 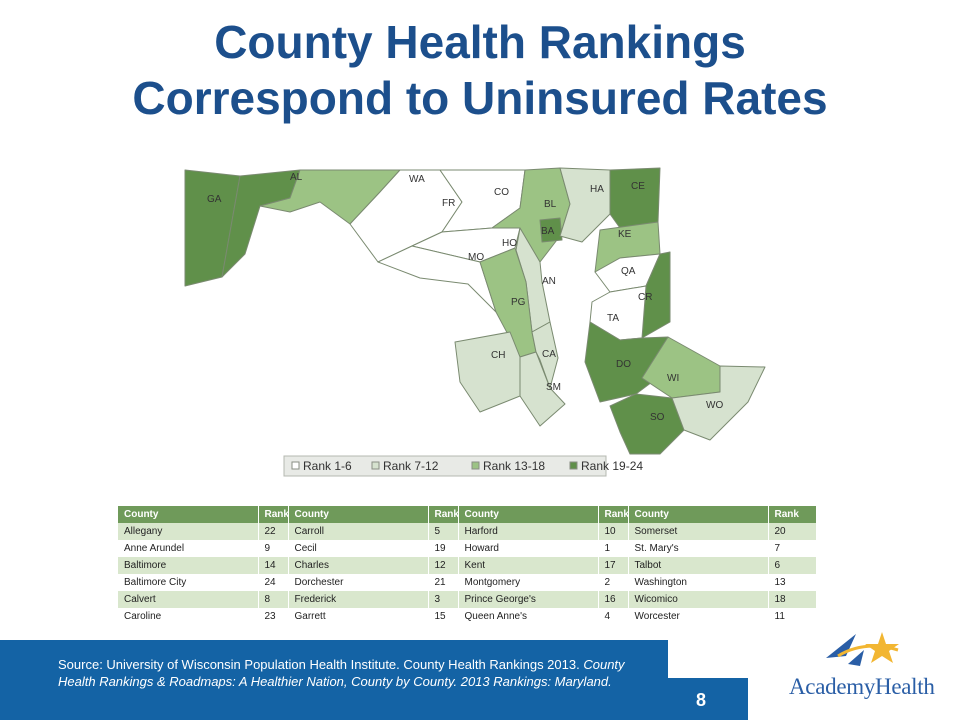 I want to click on table-cell: 12, so click(x=443, y=565).